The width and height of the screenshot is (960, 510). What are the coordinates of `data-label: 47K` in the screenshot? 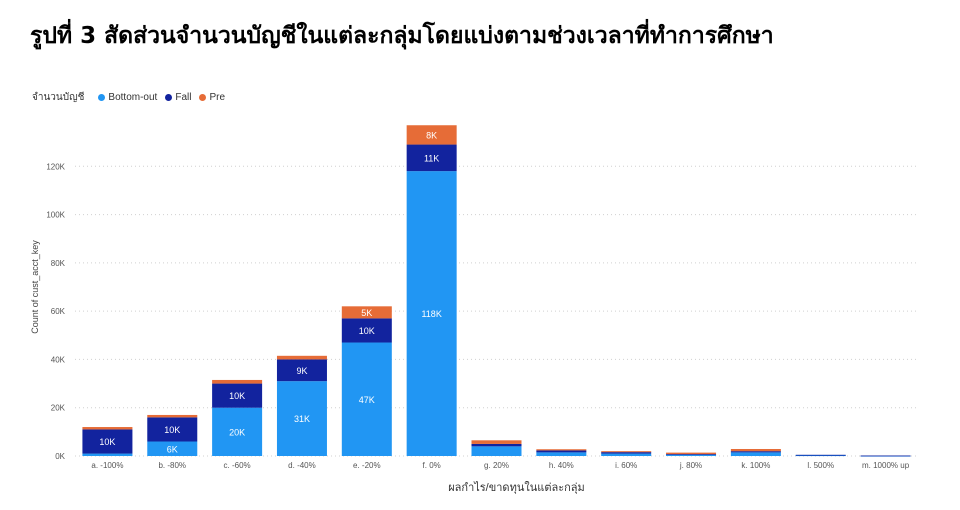 It's located at (367, 400).